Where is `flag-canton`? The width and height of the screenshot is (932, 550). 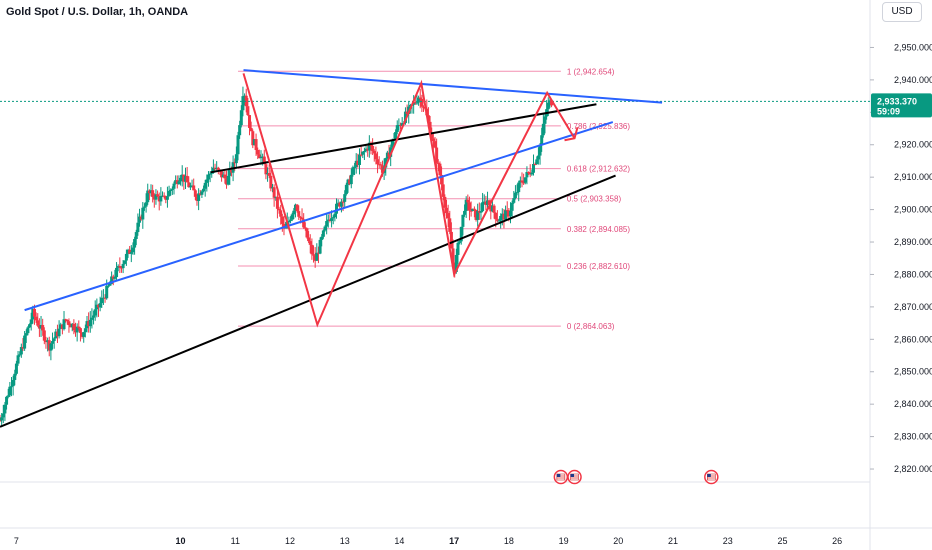
flag-canton is located at coordinates (709, 475).